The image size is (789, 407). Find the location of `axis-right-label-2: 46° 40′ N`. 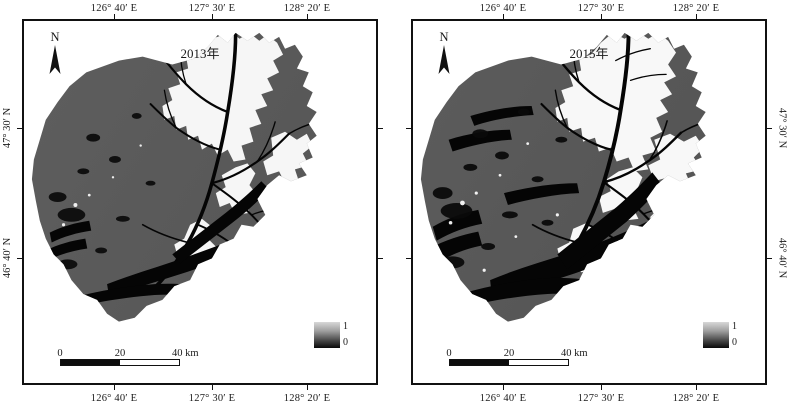

axis-right-label-2: 46° 40′ N is located at coordinates (781, 258).